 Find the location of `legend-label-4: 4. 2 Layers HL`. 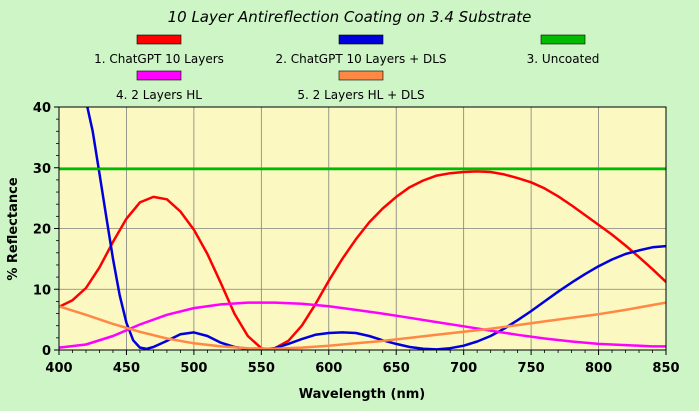

legend-label-4: 4. 2 Layers HL is located at coordinates (159, 95).